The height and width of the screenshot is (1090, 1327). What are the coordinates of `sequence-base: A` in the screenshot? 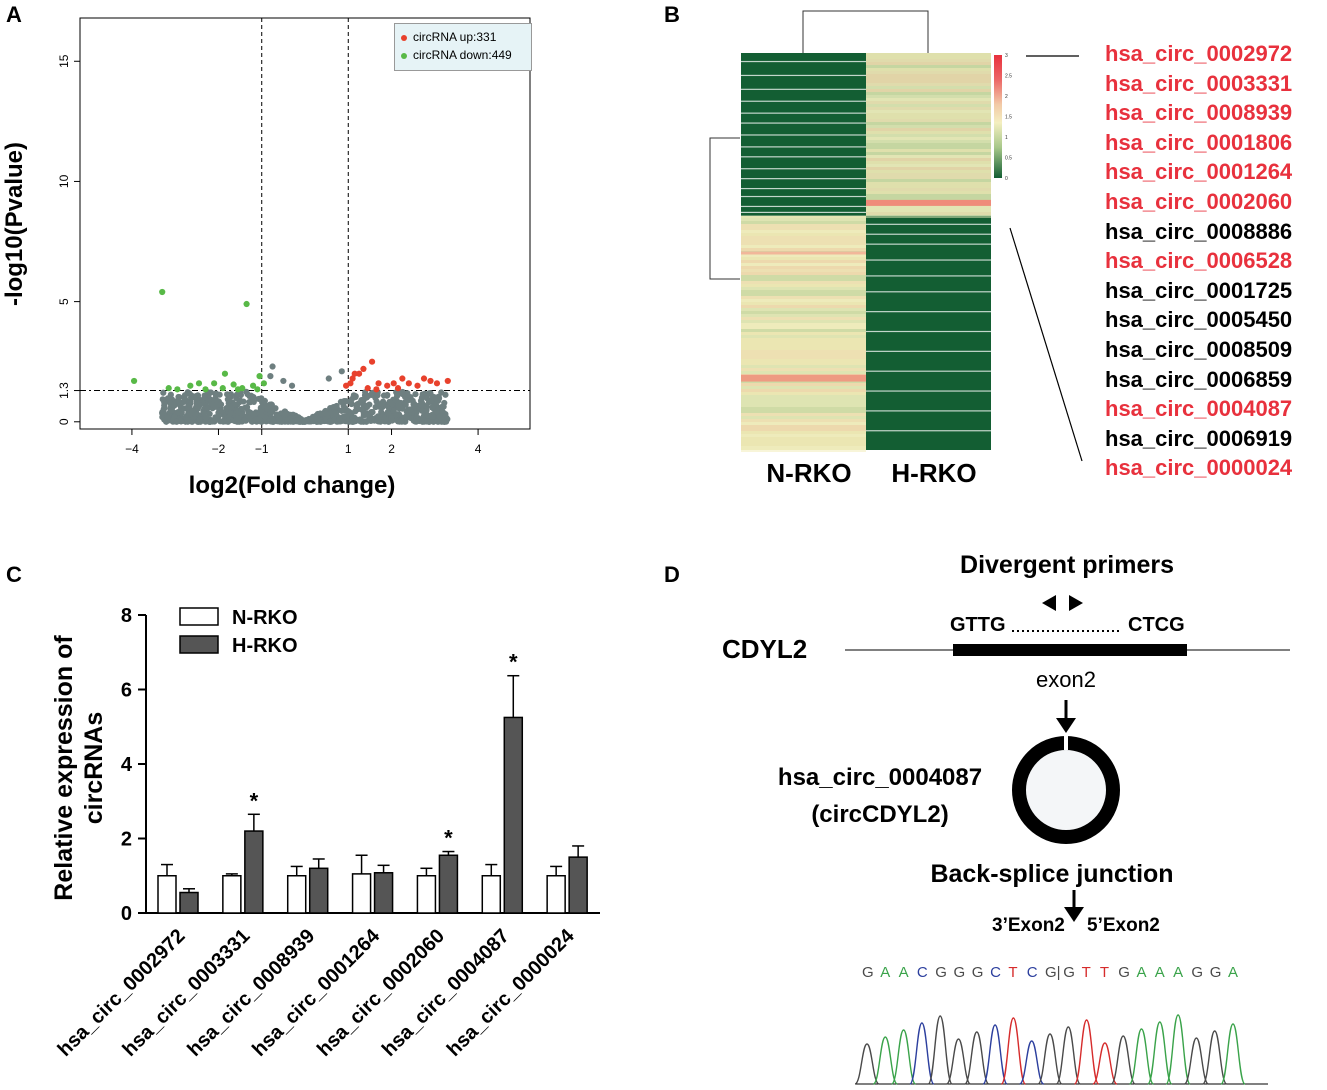 It's located at (1142, 972).